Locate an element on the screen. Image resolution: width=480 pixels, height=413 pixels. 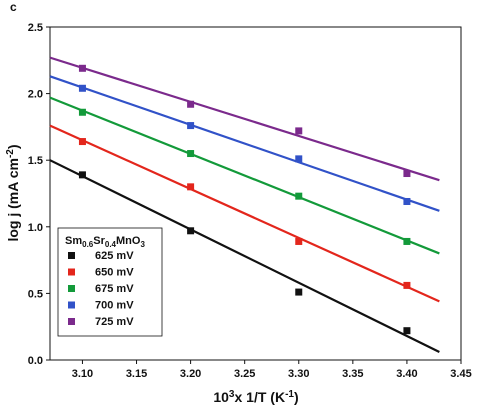
y-tick-label: 2.0 is located at coordinates (35, 95).